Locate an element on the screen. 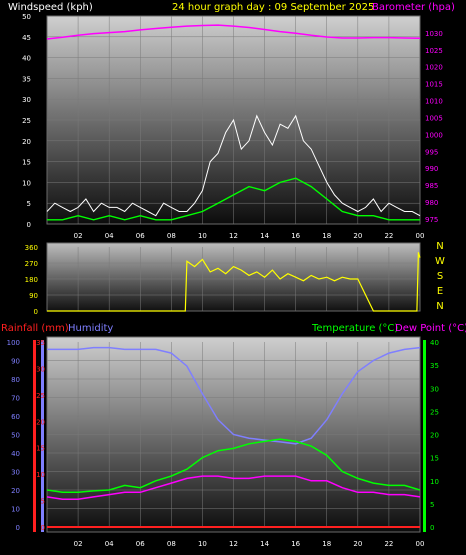  rain-y-tick-label: 0 is located at coordinates (43, 528).